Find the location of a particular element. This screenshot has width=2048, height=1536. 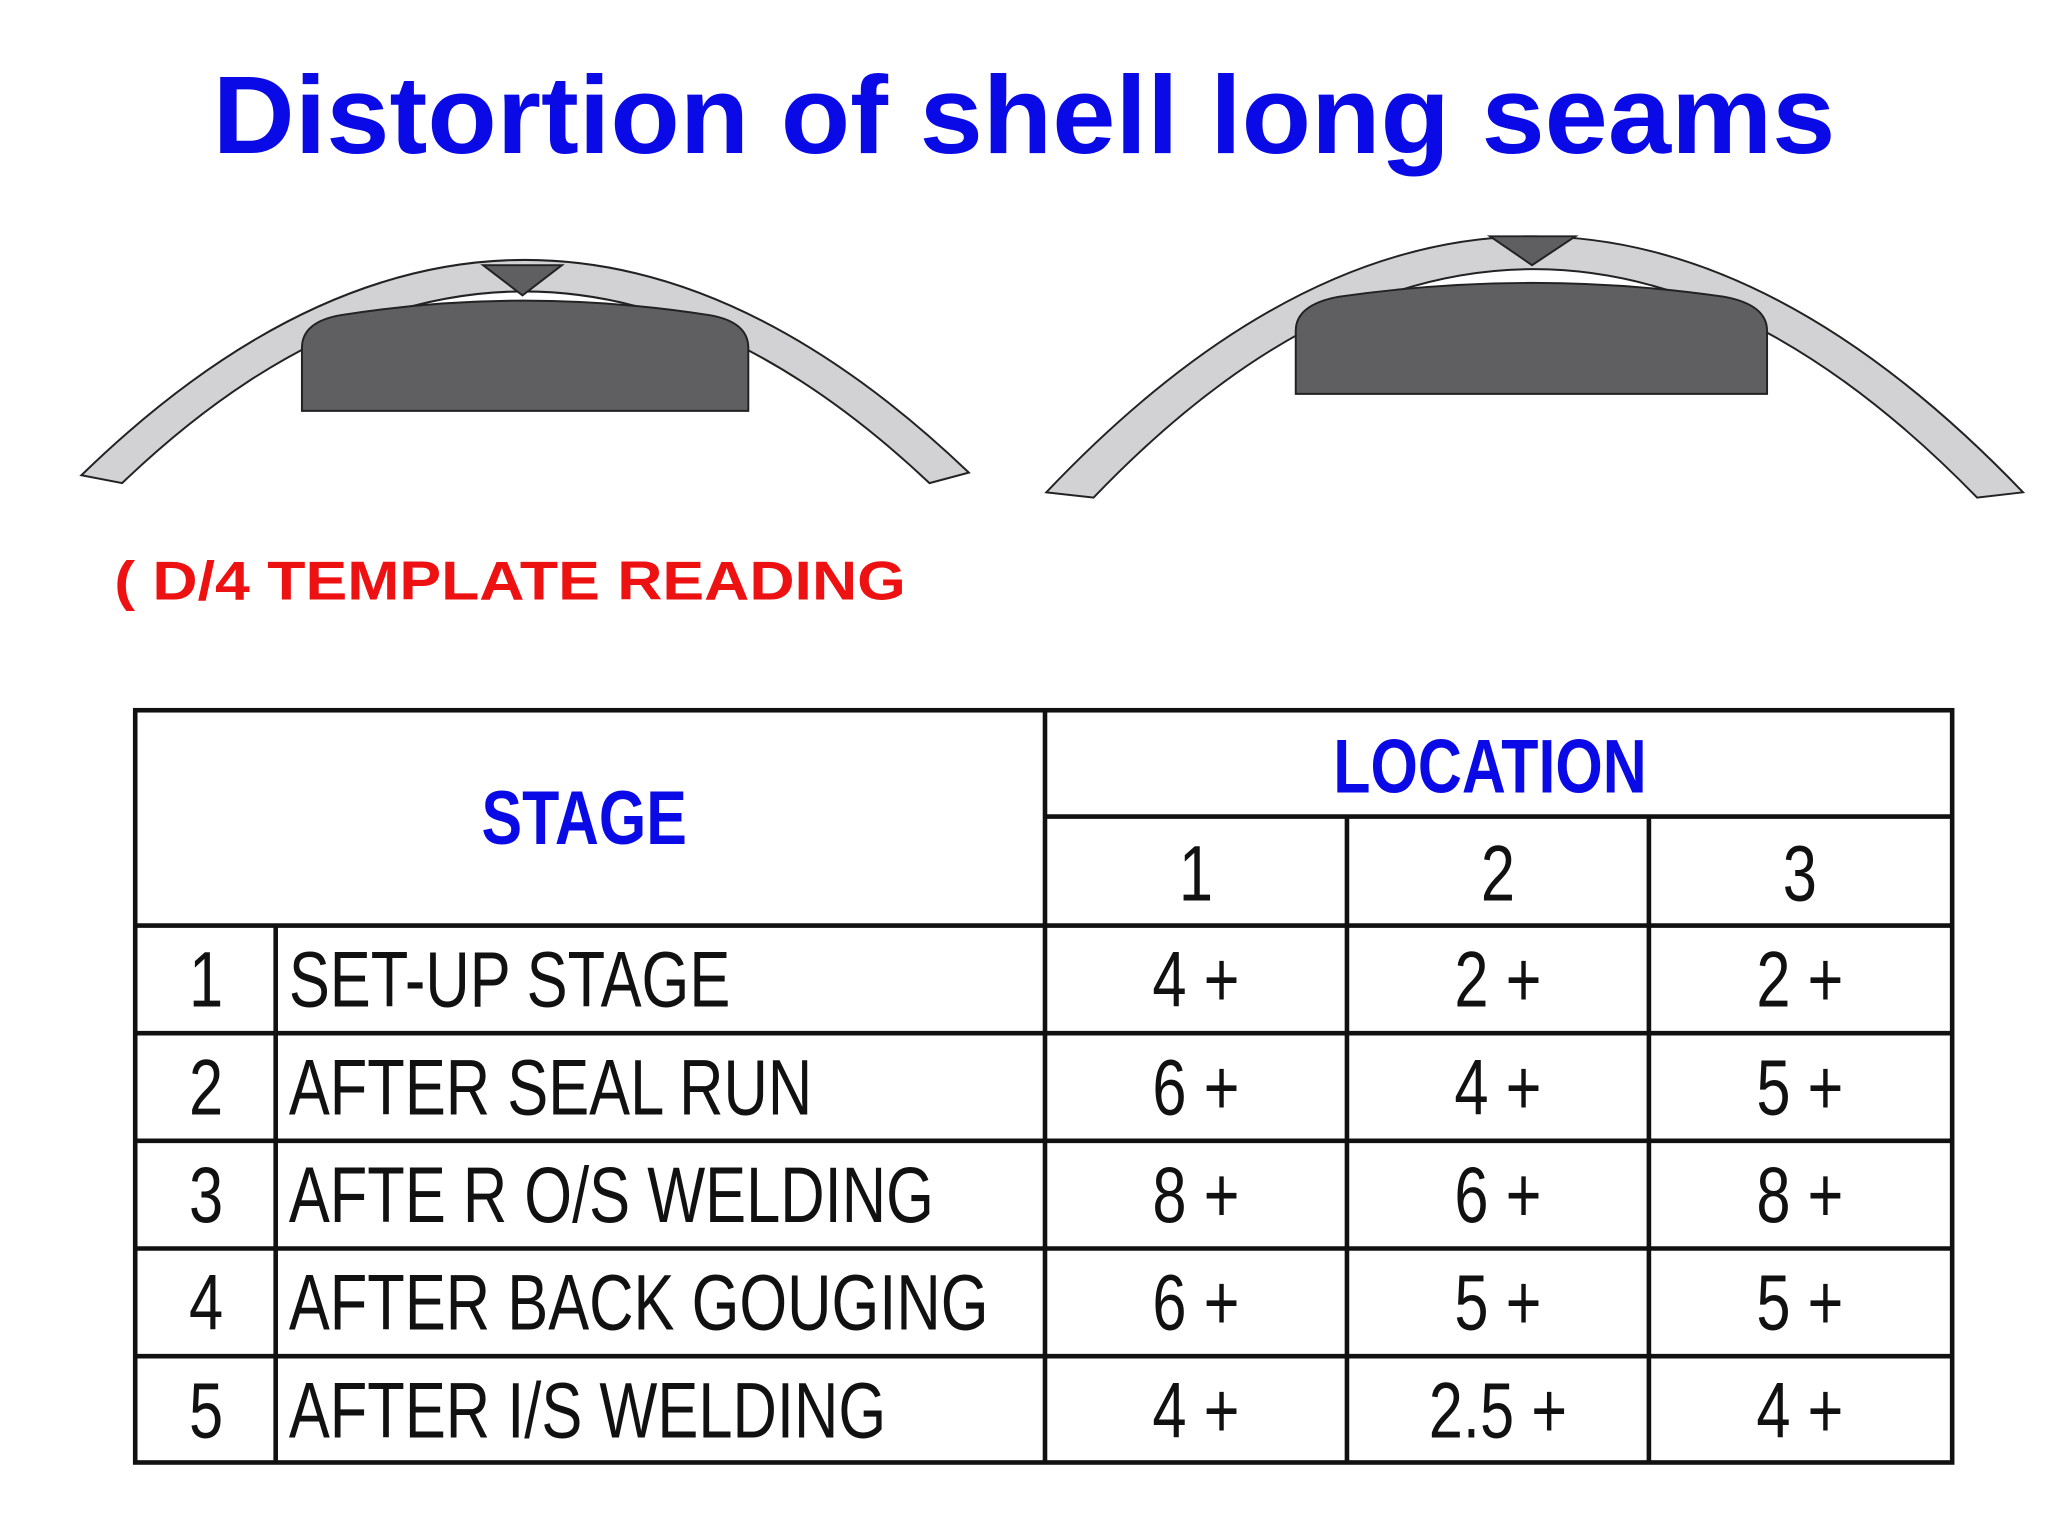

stage-name: AFTER BACK GOUGING is located at coordinates (639, 1302).